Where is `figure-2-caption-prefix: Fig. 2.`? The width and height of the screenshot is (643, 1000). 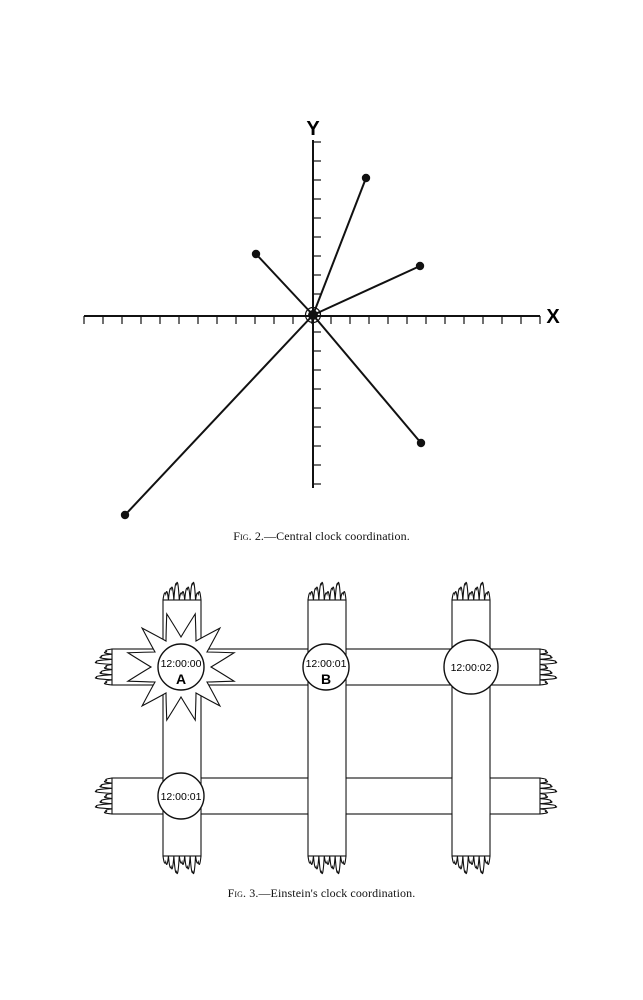 figure-2-caption-prefix: Fig. 2. is located at coordinates (249, 536).